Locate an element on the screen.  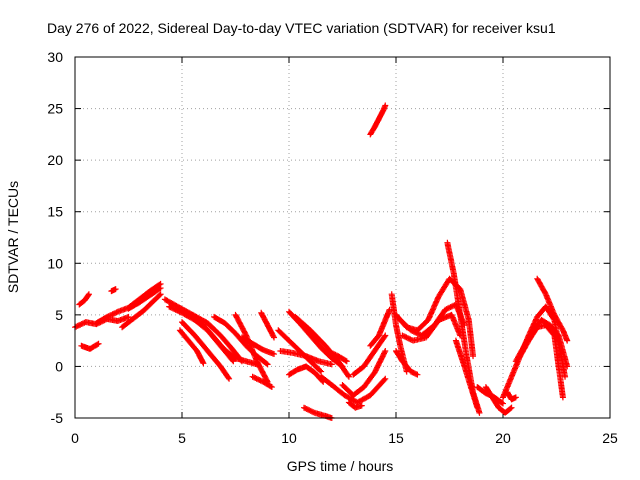
series-s24 is located at coordinates (353, 389).